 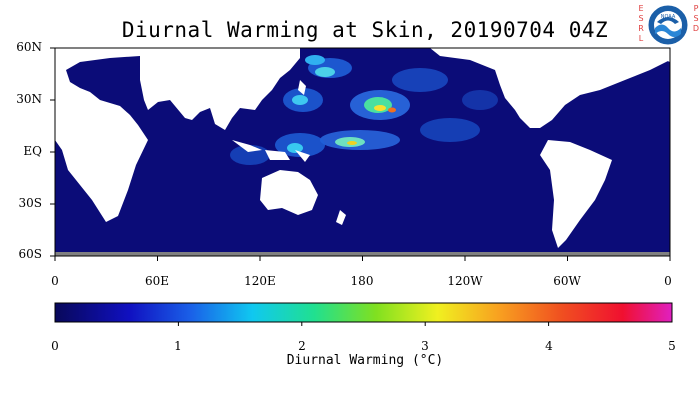 What do you see at coordinates (365, 30) in the screenshot?
I see `map-title: Diurnal Warming at Skin, 20190704 04Z` at bounding box center [365, 30].